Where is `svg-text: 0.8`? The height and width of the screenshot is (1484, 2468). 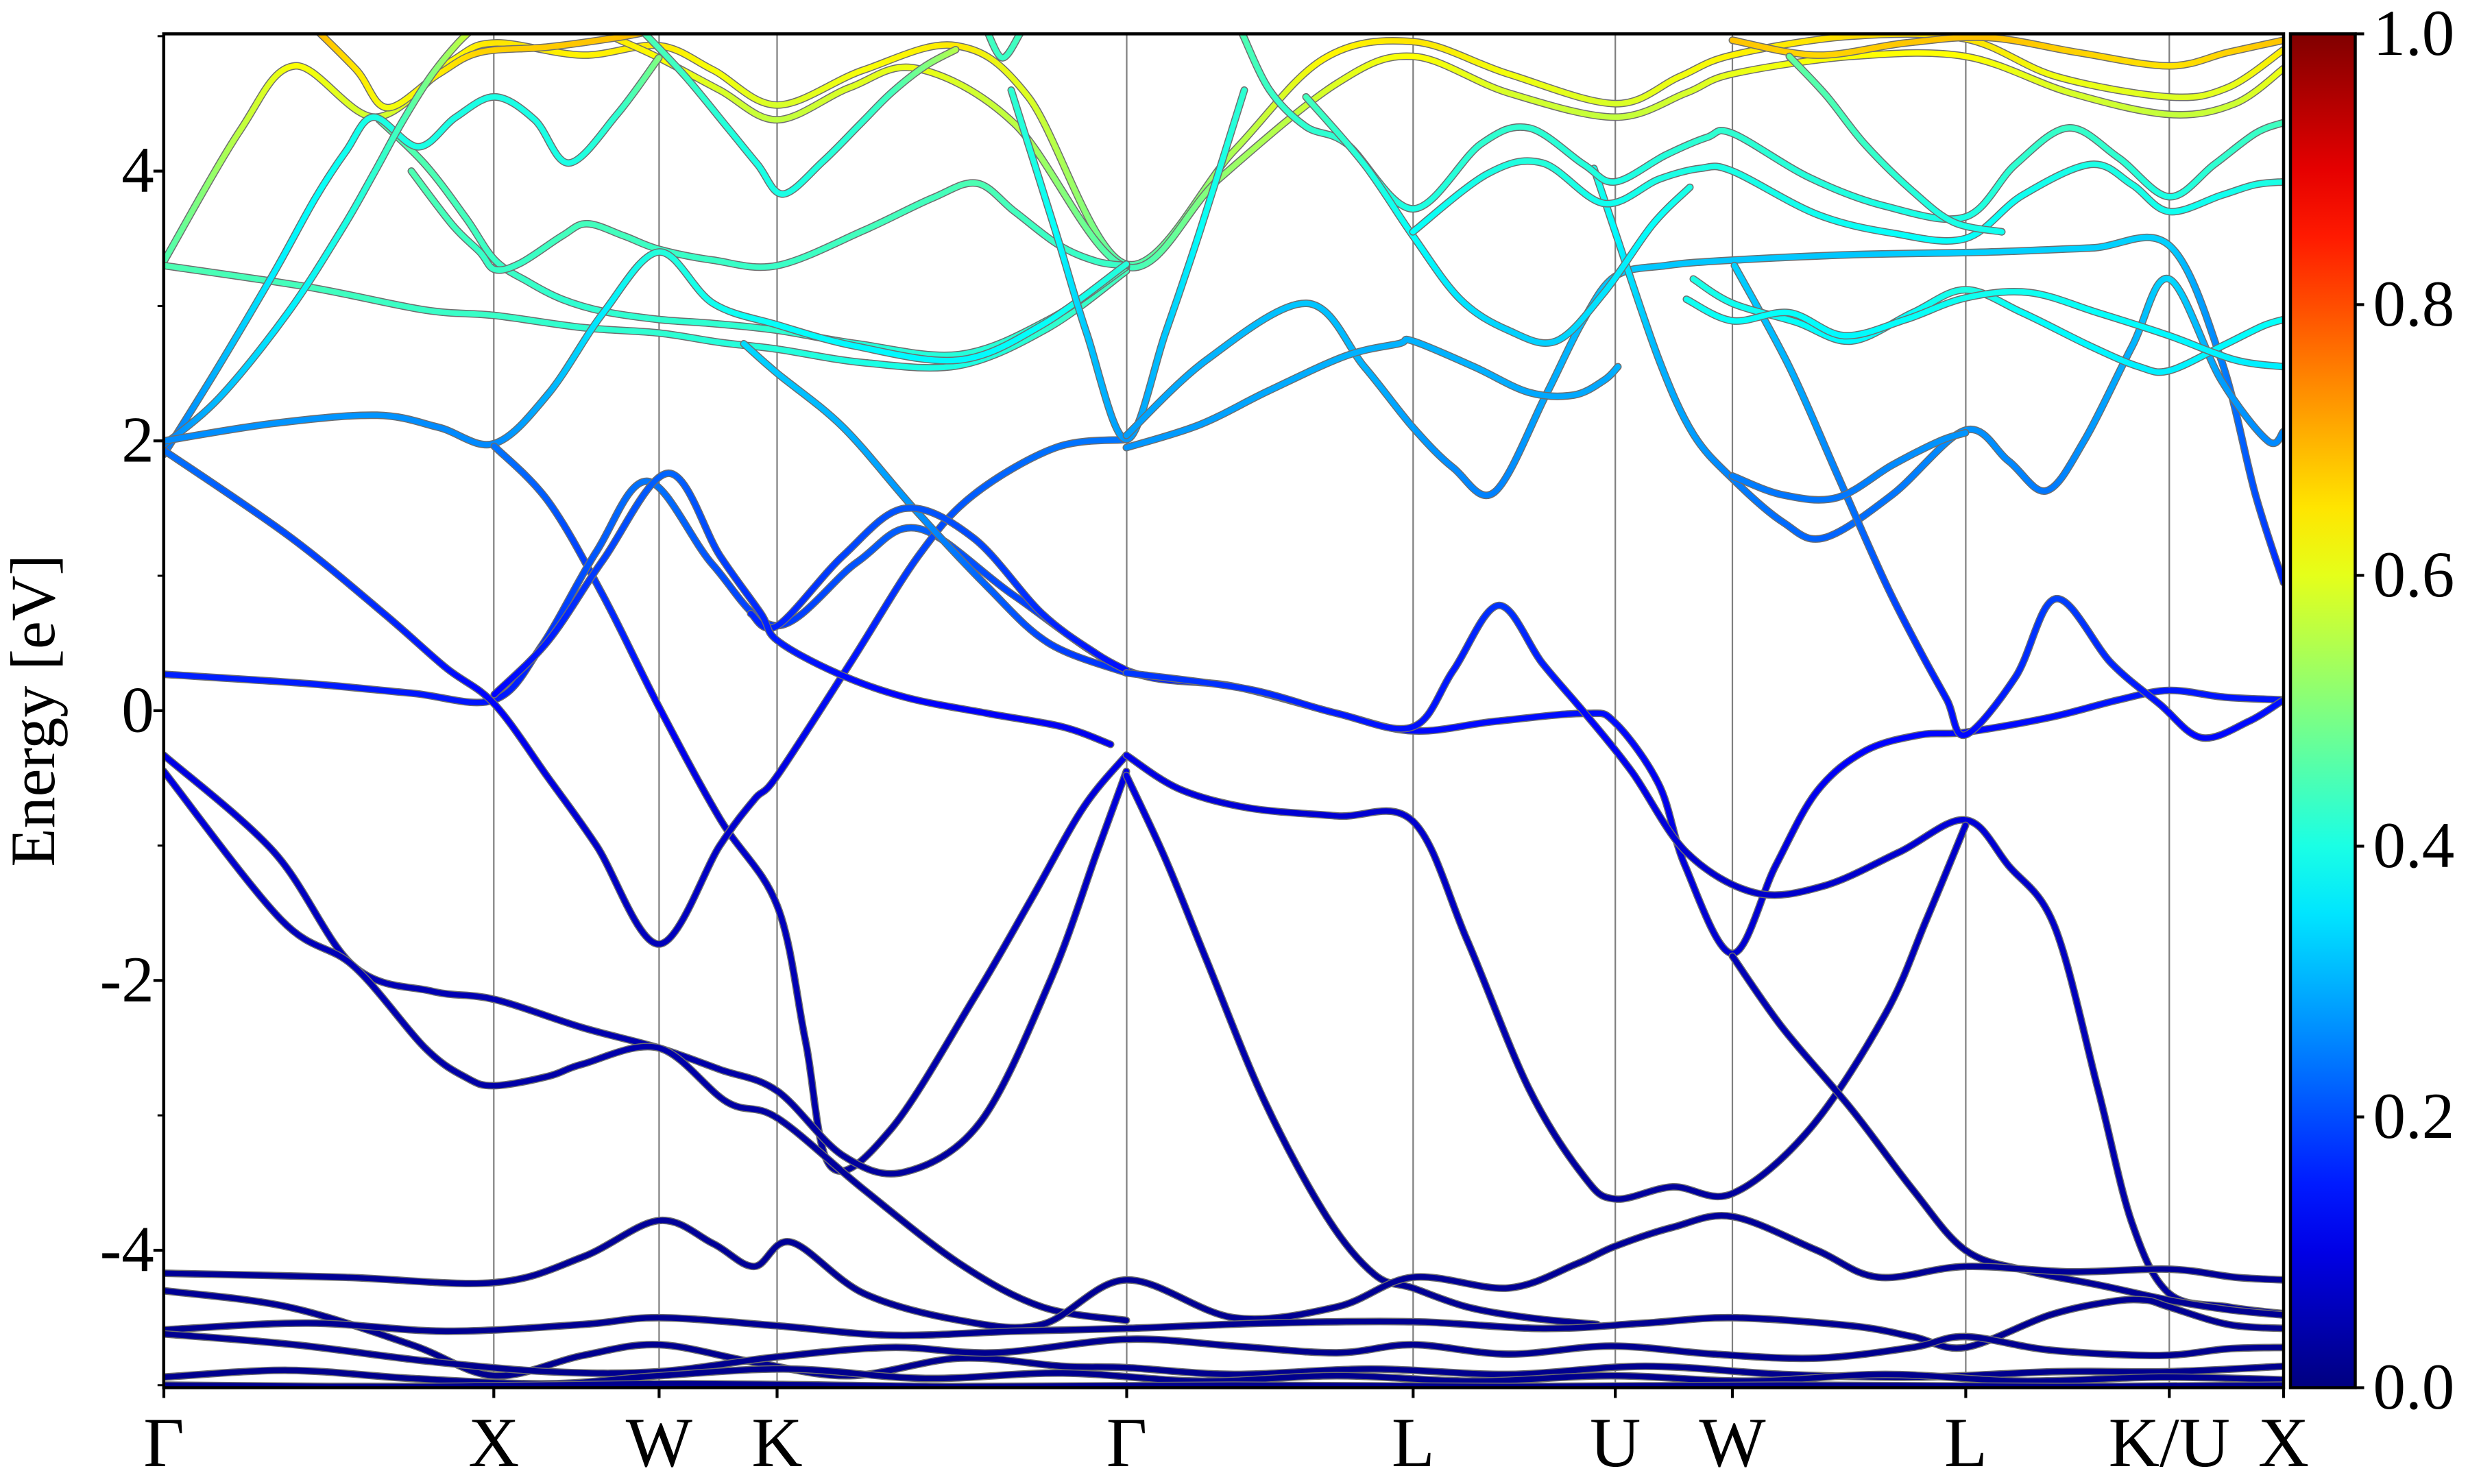
svg-text: 0.8 is located at coordinates (2414, 303).